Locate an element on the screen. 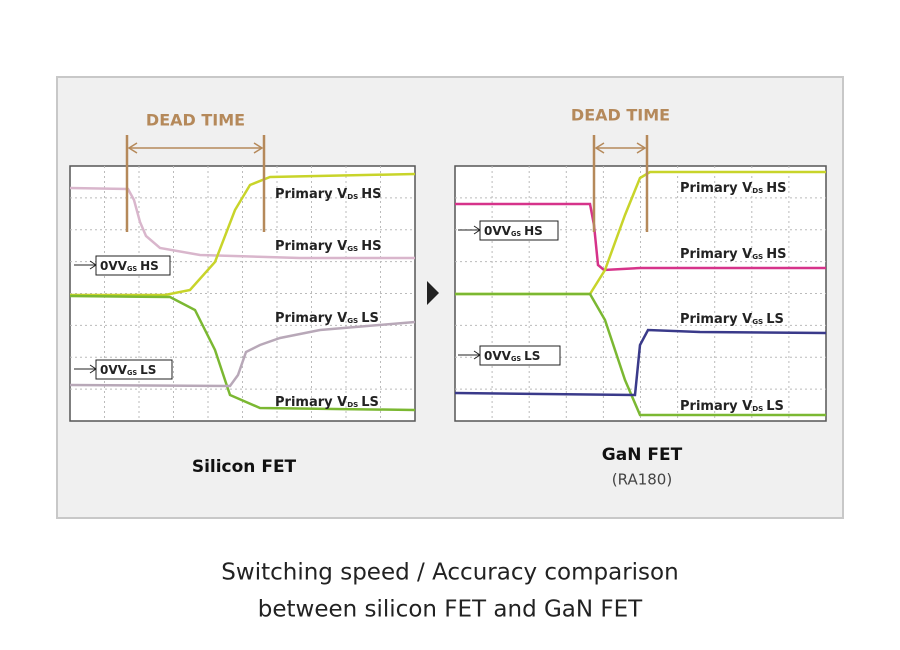  arrow-icon is located at coordinates (433, 293).